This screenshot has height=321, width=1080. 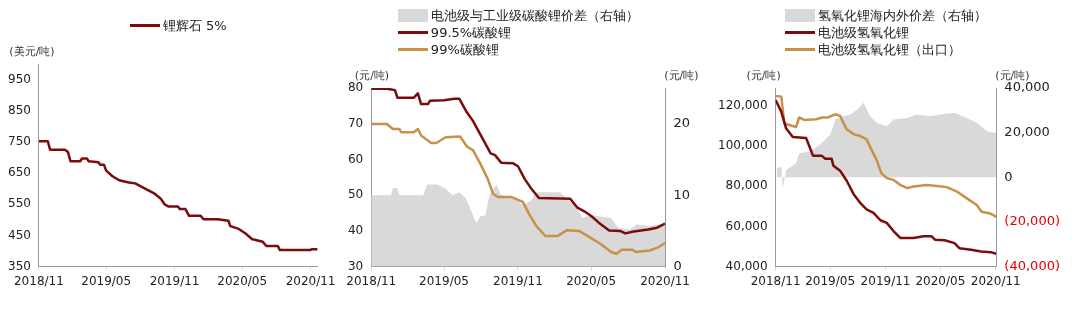 I want to click on legend-label: 电池级与工业级碳酸锂价差（右轴）, so click(x=534, y=15).